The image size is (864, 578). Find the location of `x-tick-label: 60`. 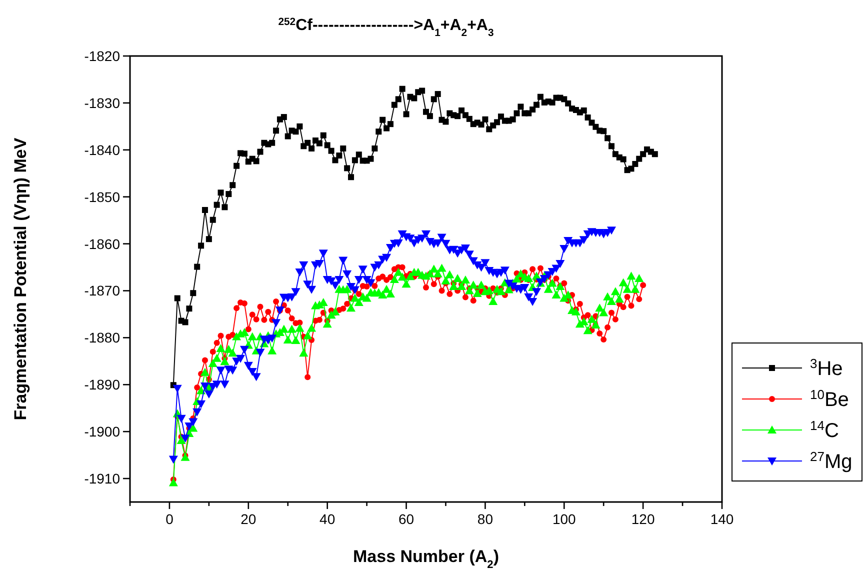

x-tick-label: 60 is located at coordinates (406, 519).